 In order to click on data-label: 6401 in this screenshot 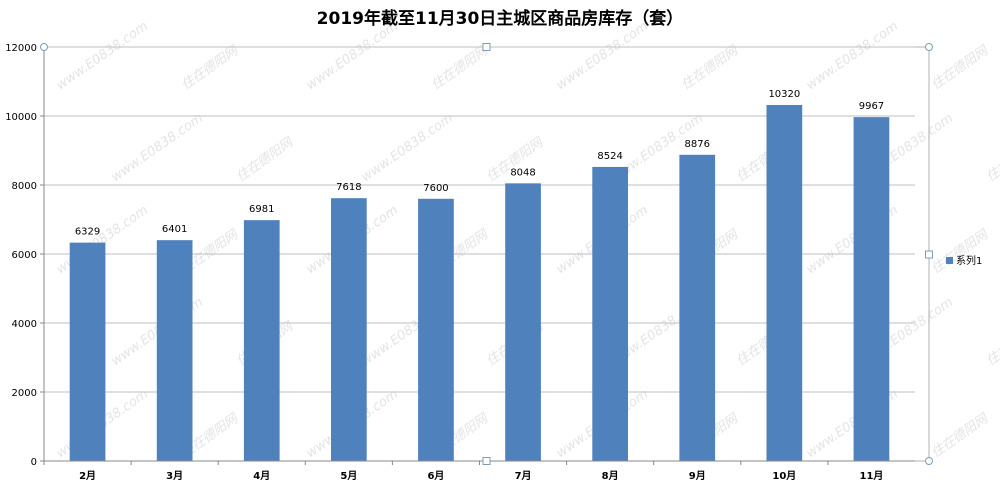, I will do `click(174, 229)`.